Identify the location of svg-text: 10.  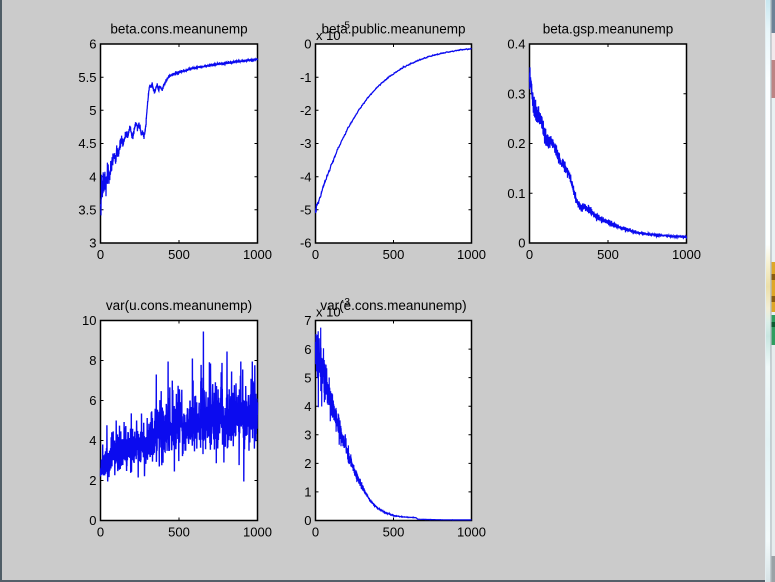
(89, 320).